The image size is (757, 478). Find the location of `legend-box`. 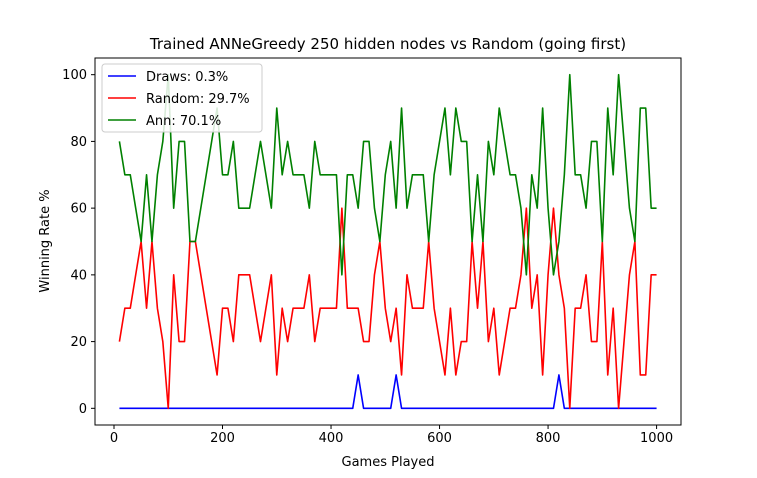

legend-box is located at coordinates (182, 98).